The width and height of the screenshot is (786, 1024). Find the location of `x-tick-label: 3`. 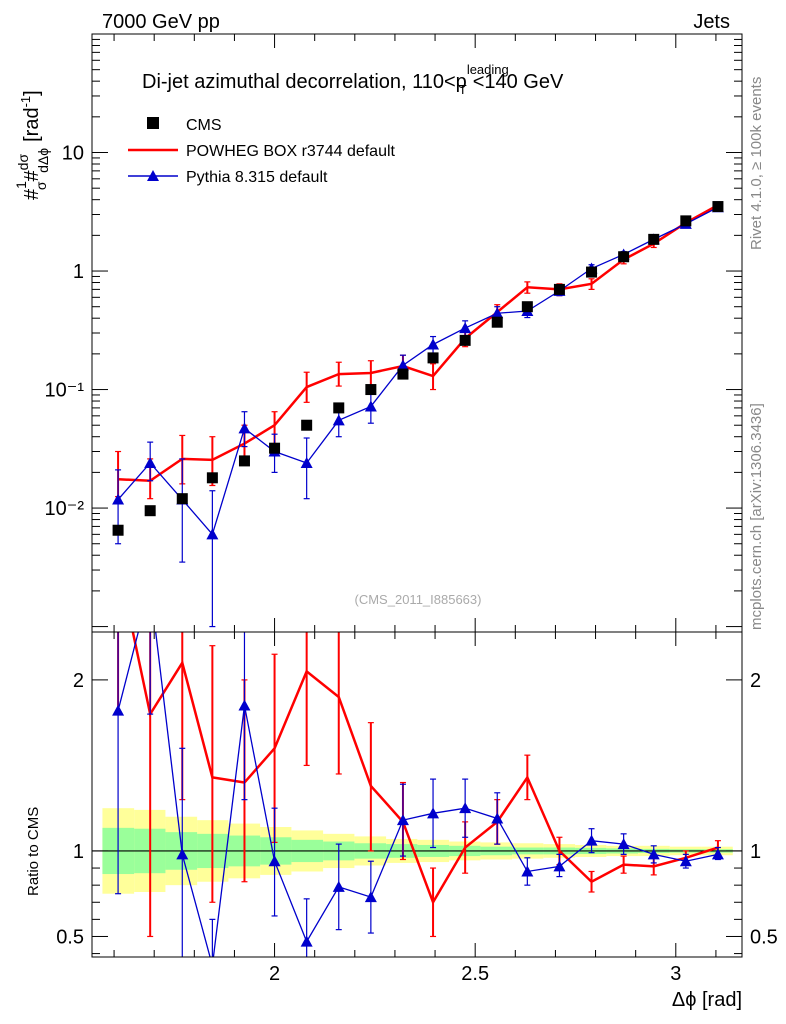

x-tick-label: 3 is located at coordinates (675, 974).